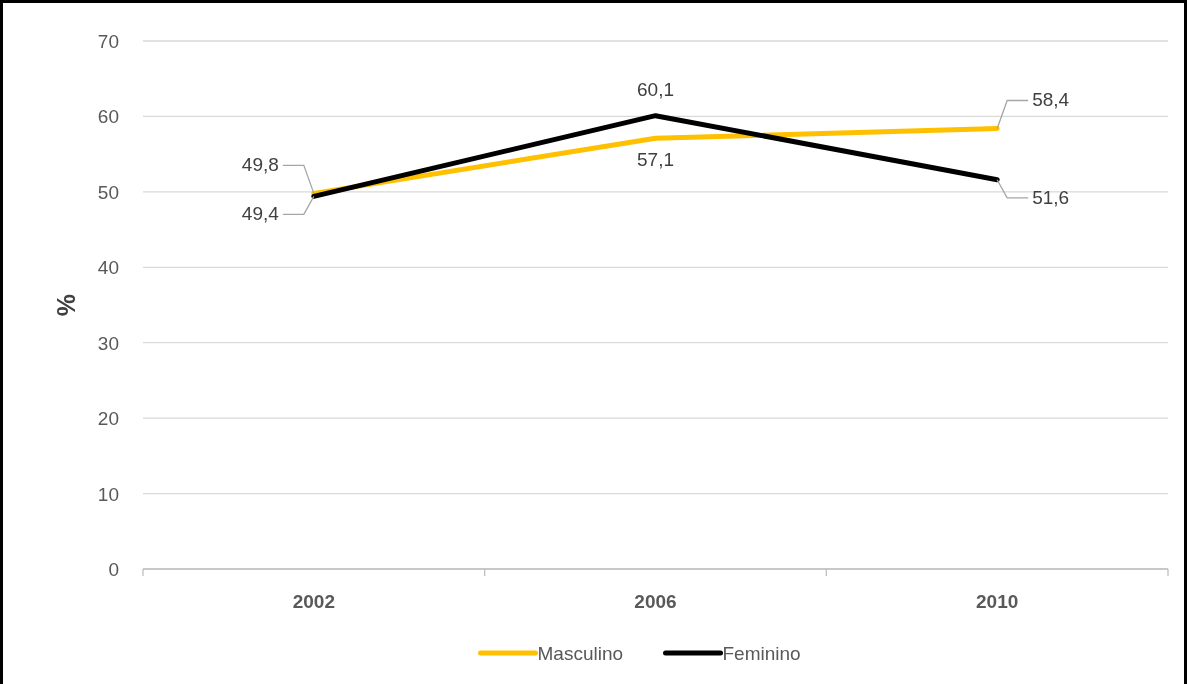  What do you see at coordinates (655, 601) in the screenshot?
I see `x-tick-label: 2006` at bounding box center [655, 601].